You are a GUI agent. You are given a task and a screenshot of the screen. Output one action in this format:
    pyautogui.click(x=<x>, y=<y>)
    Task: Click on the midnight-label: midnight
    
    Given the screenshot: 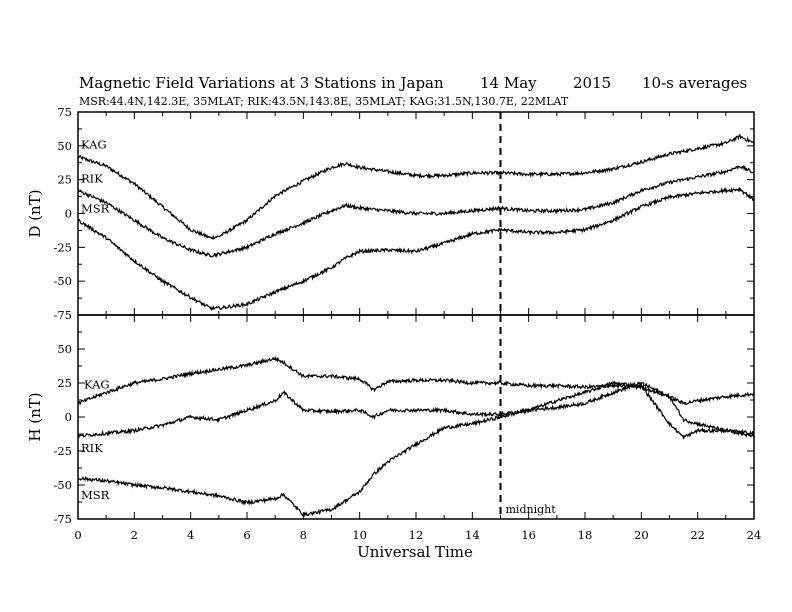 What is the action you would take?
    pyautogui.click(x=531, y=509)
    